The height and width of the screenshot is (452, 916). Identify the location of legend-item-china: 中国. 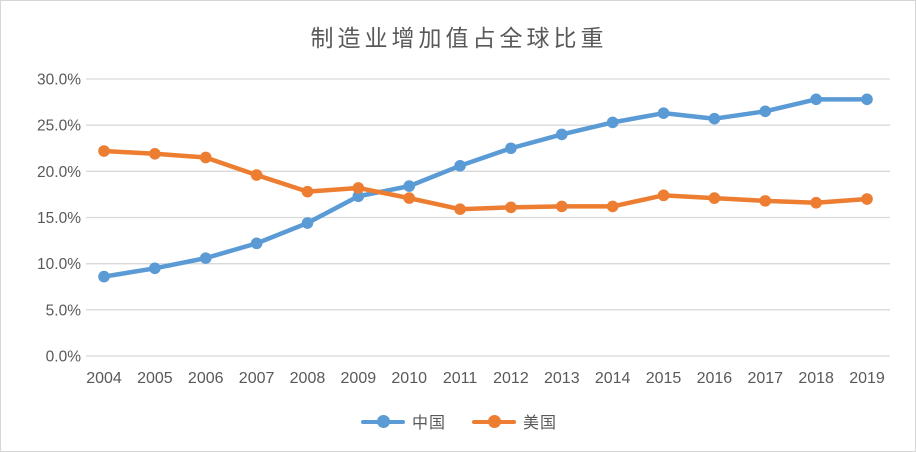
(403, 421).